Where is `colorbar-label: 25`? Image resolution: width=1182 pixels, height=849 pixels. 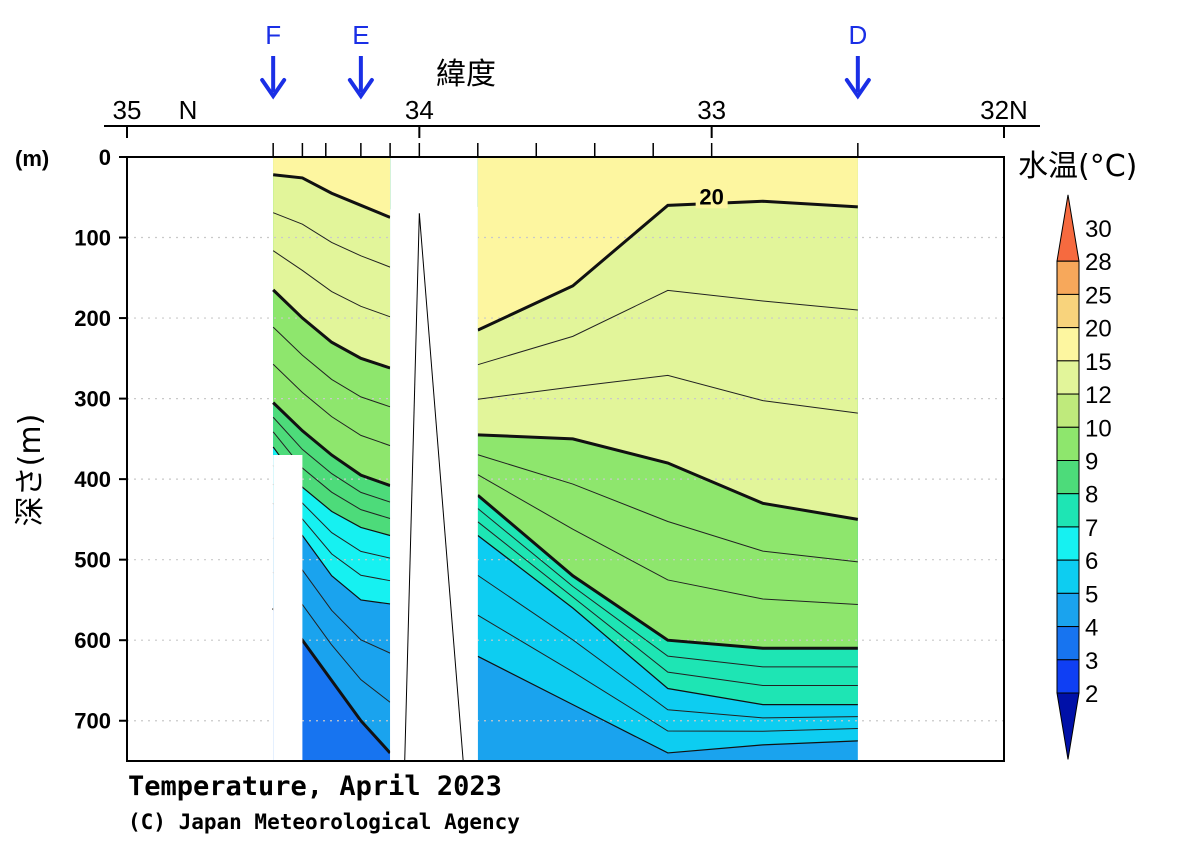 colorbar-label: 25 is located at coordinates (1098, 295).